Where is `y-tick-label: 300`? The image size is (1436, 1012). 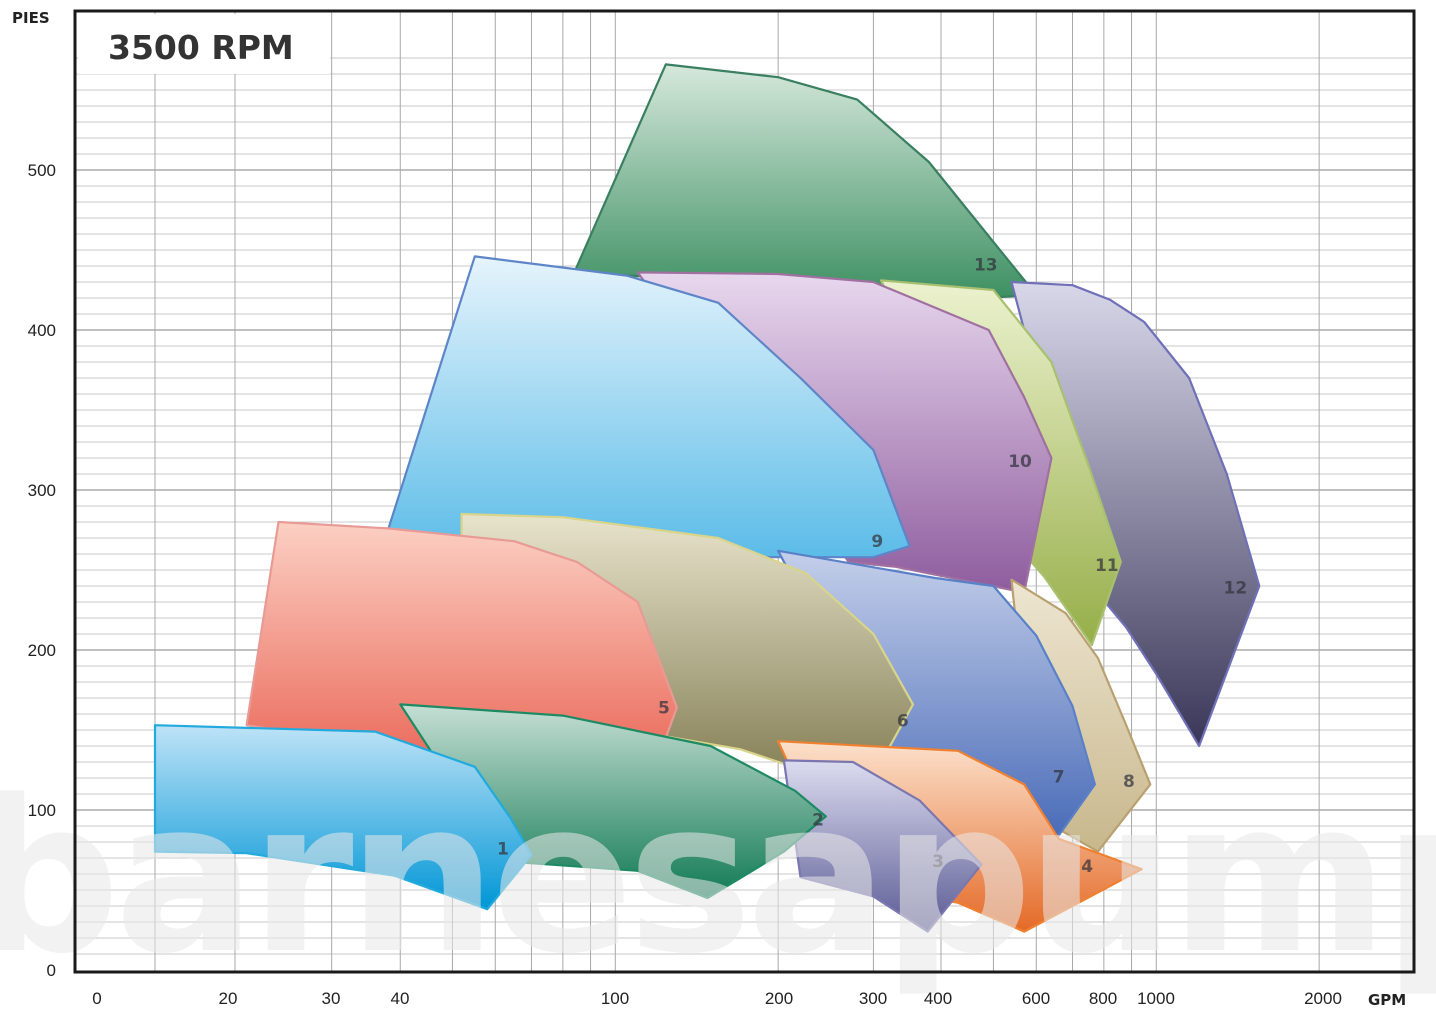
y-tick-label: 300 is located at coordinates (42, 490).